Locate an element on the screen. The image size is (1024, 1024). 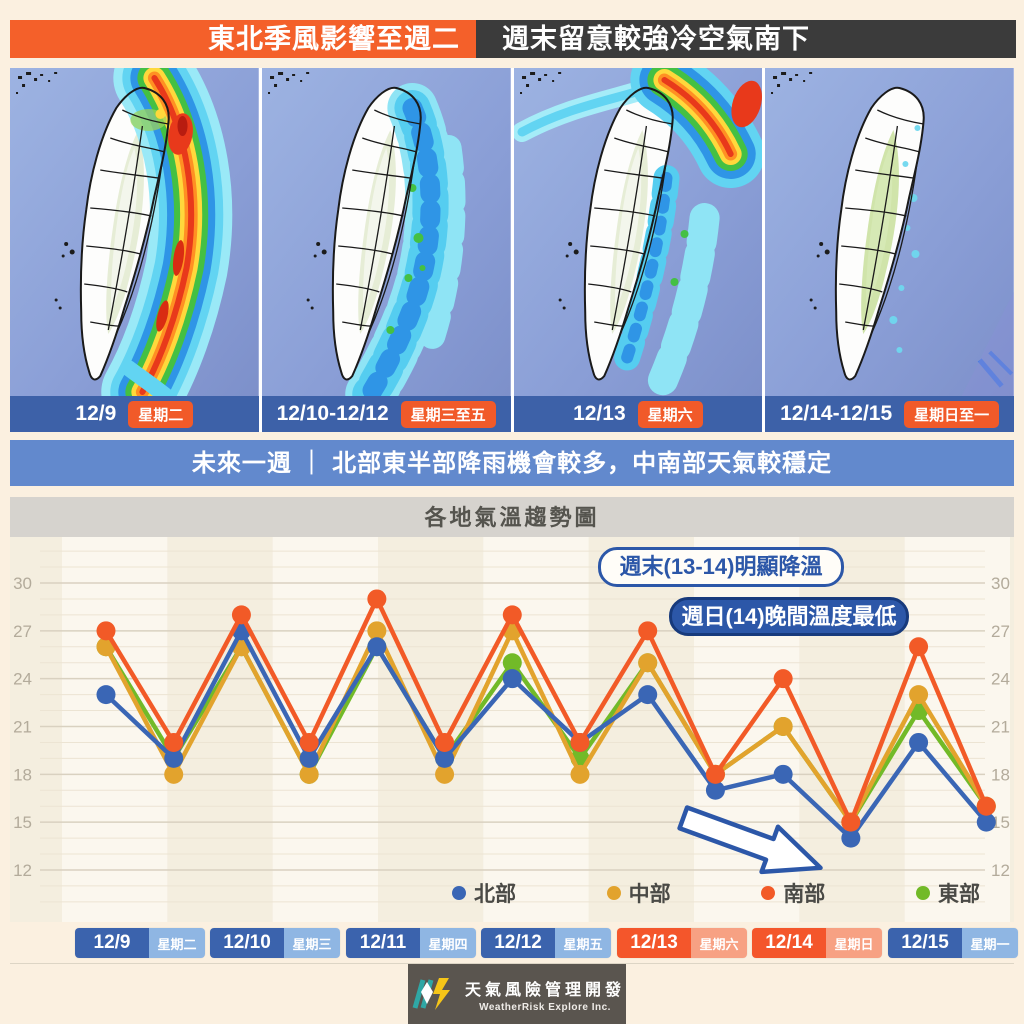
map-date: 12/9 is located at coordinates (96, 413).